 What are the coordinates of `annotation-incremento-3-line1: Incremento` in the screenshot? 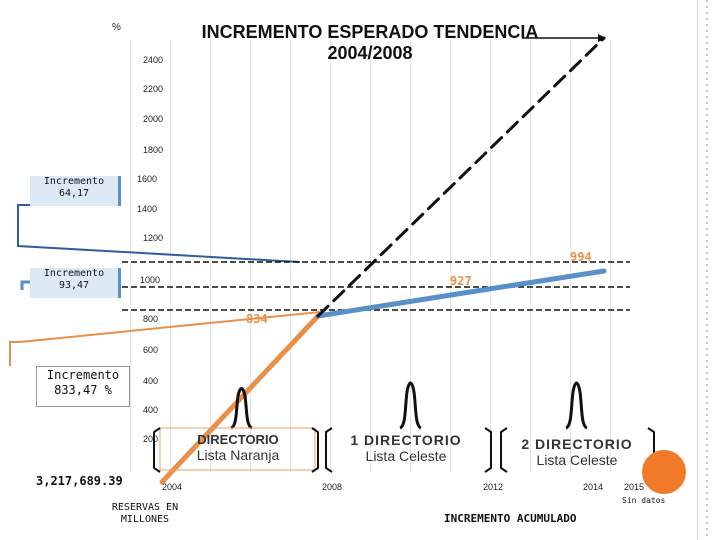 It's located at (83, 375).